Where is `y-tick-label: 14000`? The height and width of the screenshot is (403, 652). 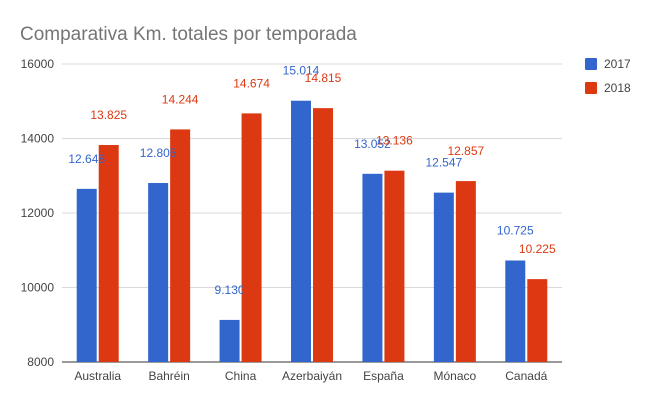
y-tick-label: 14000 is located at coordinates (38, 139).